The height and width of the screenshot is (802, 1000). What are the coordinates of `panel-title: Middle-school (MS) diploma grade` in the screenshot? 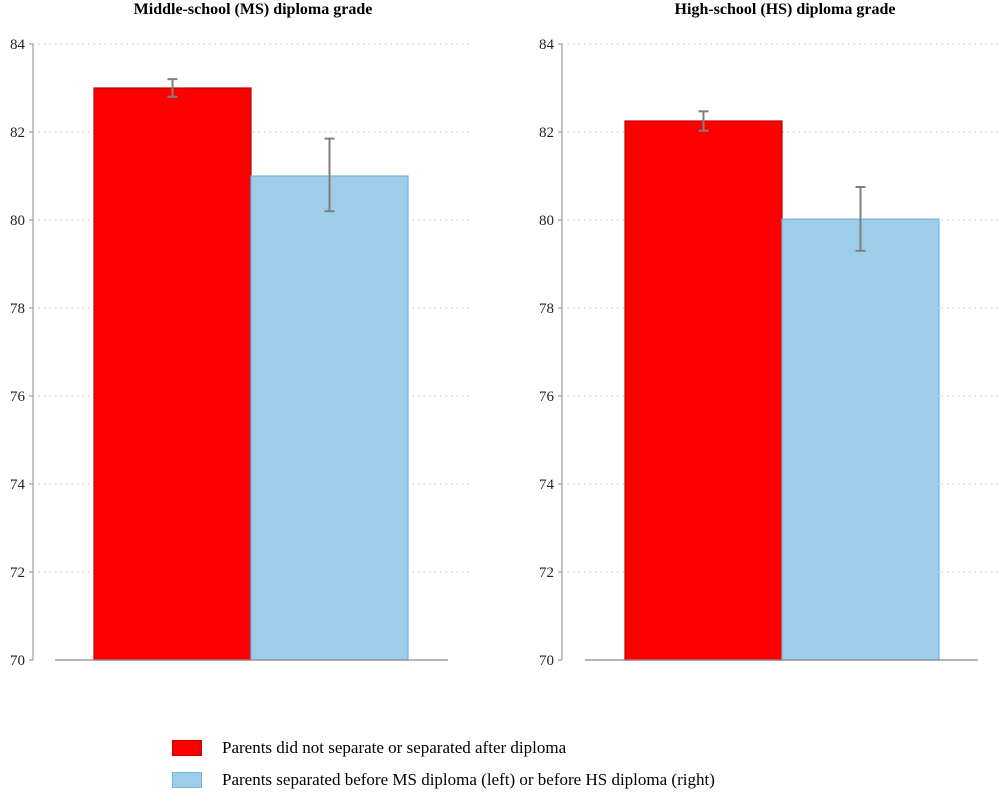 It's located at (253, 9).